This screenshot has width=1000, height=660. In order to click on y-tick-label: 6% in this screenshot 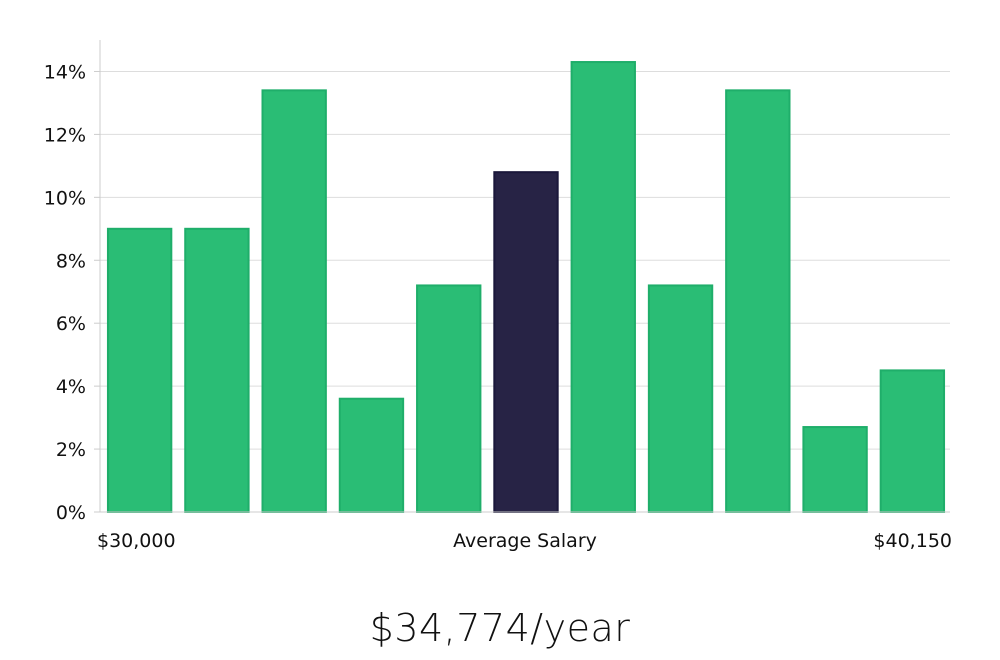, I will do `click(71, 324)`.